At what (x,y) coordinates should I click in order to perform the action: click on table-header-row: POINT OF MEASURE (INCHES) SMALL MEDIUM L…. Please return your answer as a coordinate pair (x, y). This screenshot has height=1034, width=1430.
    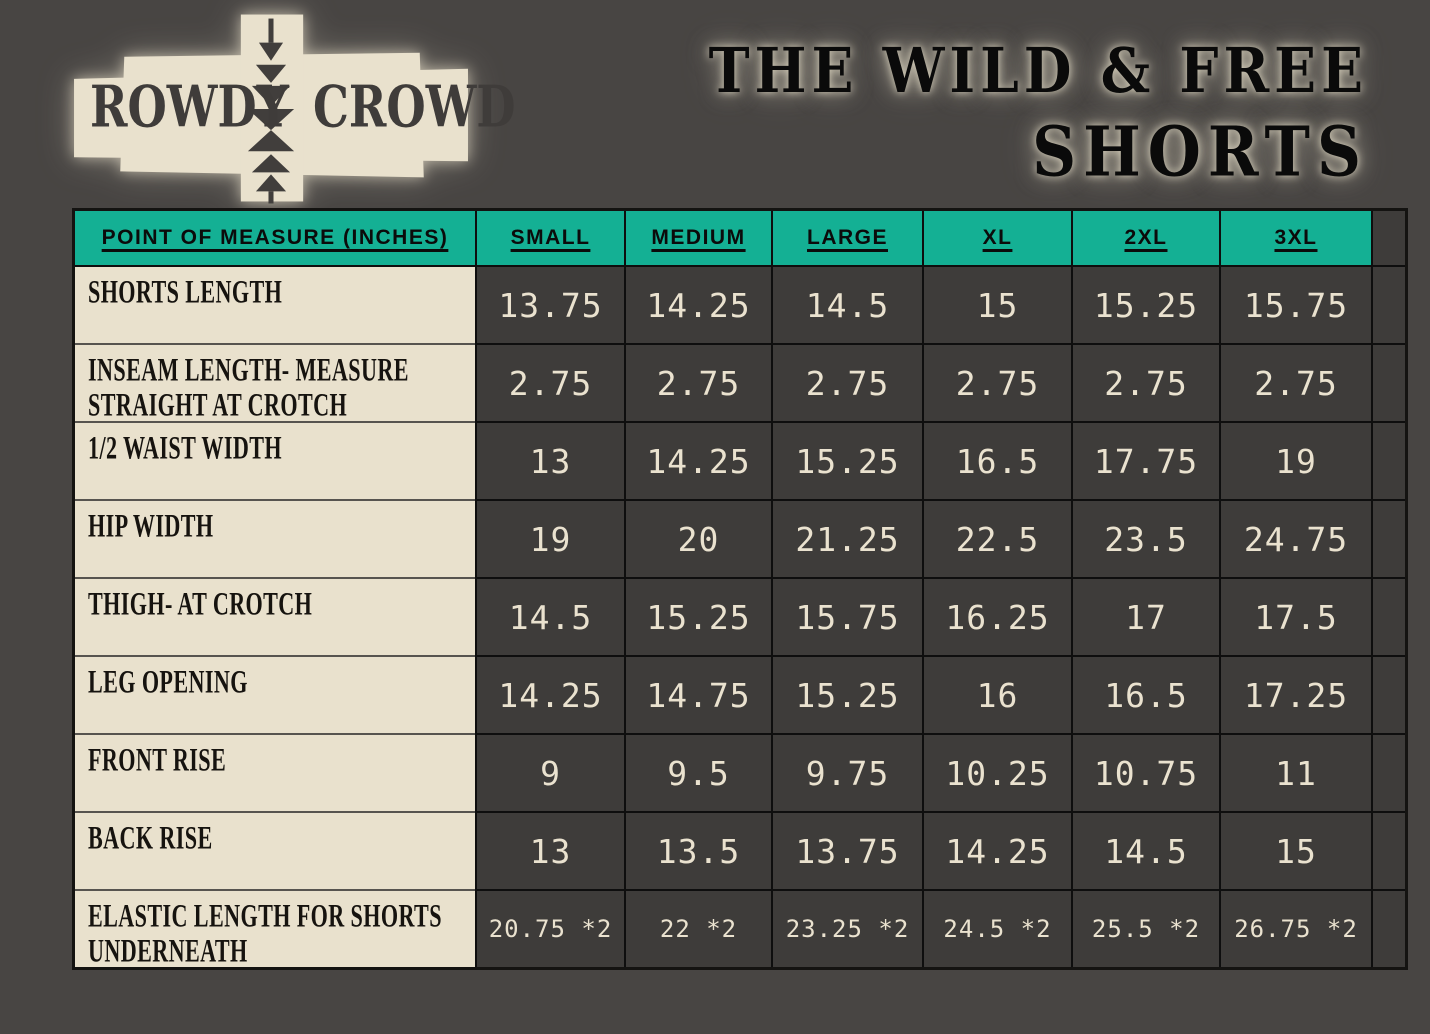
    Looking at the image, I should click on (740, 238).